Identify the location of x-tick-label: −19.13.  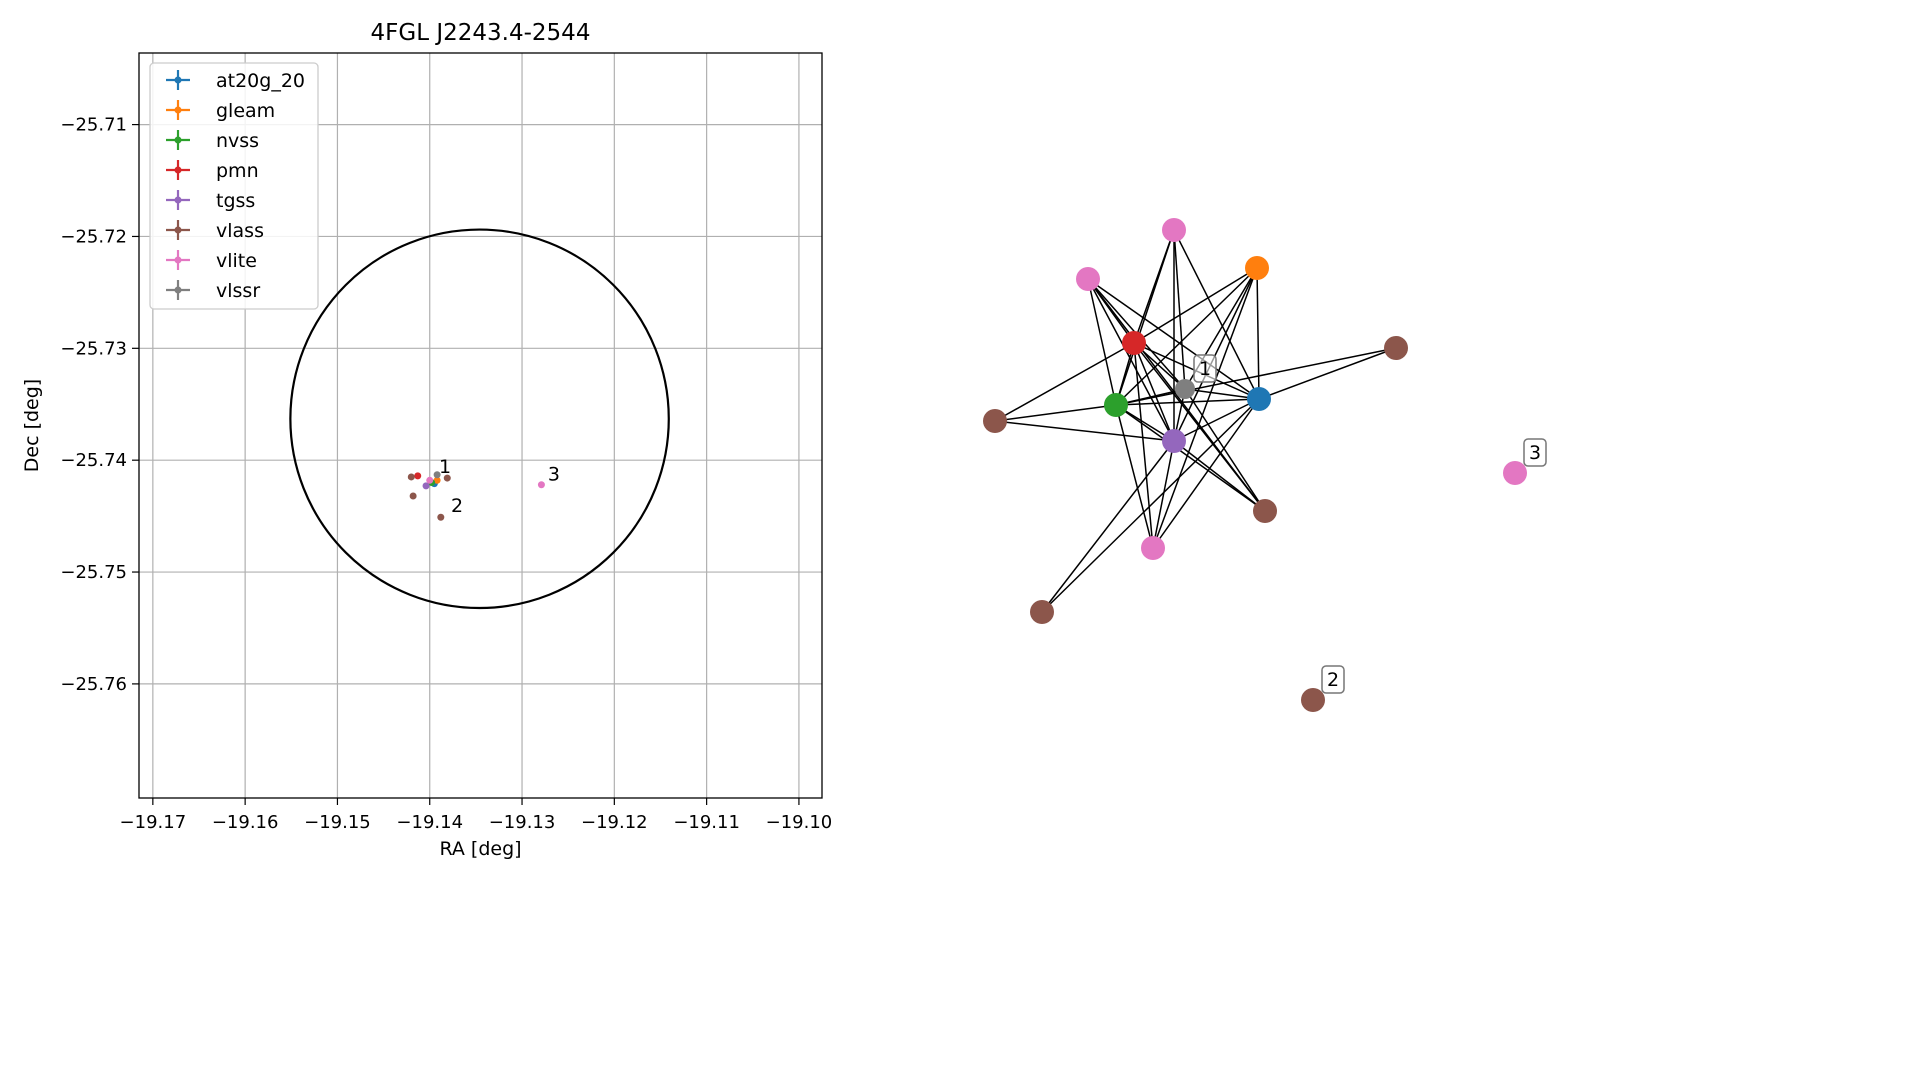
(522, 822).